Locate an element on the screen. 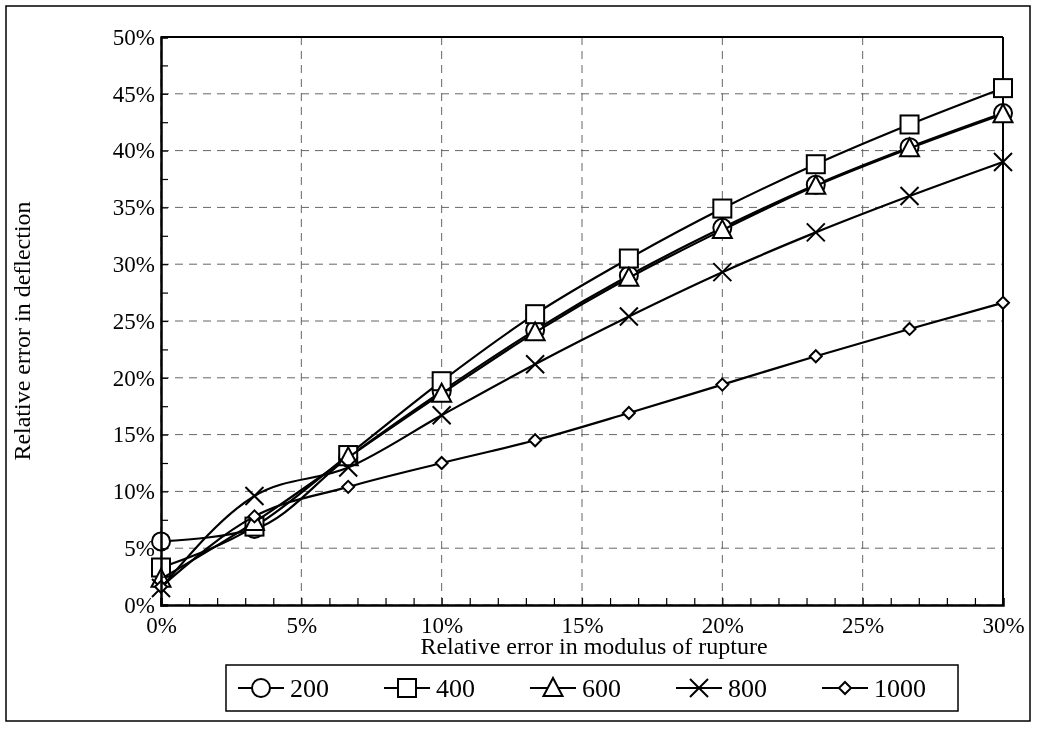  x-tick-label: 25% is located at coordinates (863, 626).